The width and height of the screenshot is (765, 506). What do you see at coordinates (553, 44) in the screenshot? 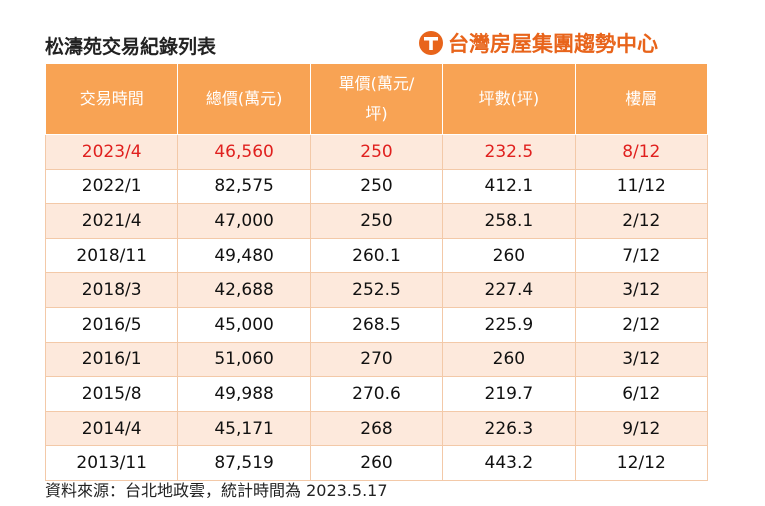
I see `logo-text: 台灣房屋集團趨勢中心` at bounding box center [553, 44].